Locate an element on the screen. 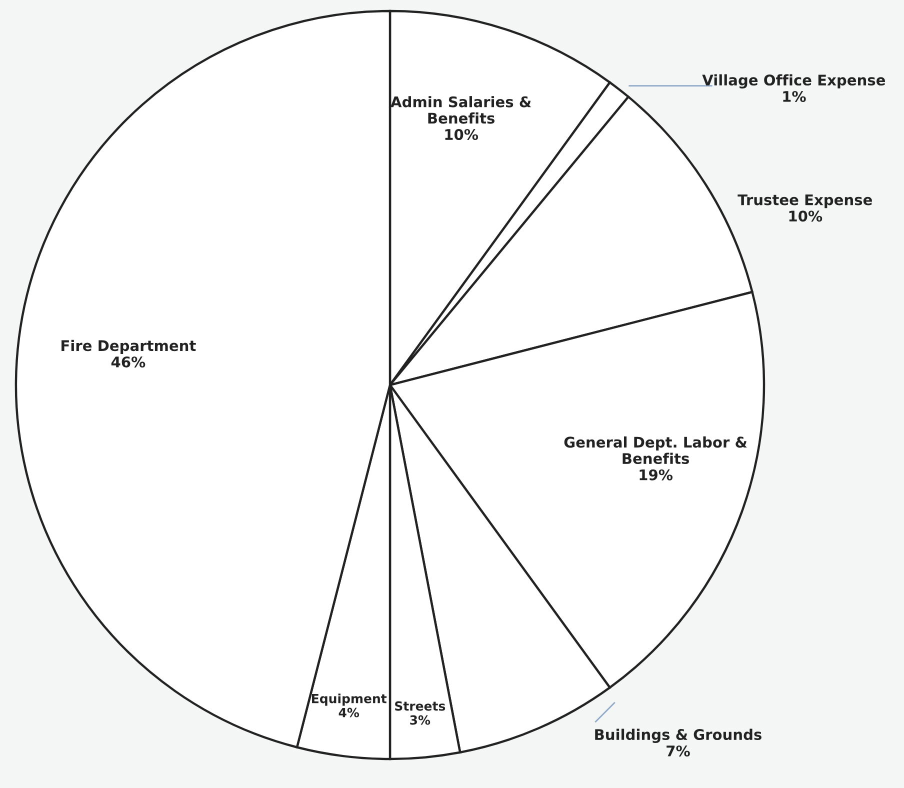 The image size is (904, 788). slice-label: Buildings & Grounds is located at coordinates (678, 735).